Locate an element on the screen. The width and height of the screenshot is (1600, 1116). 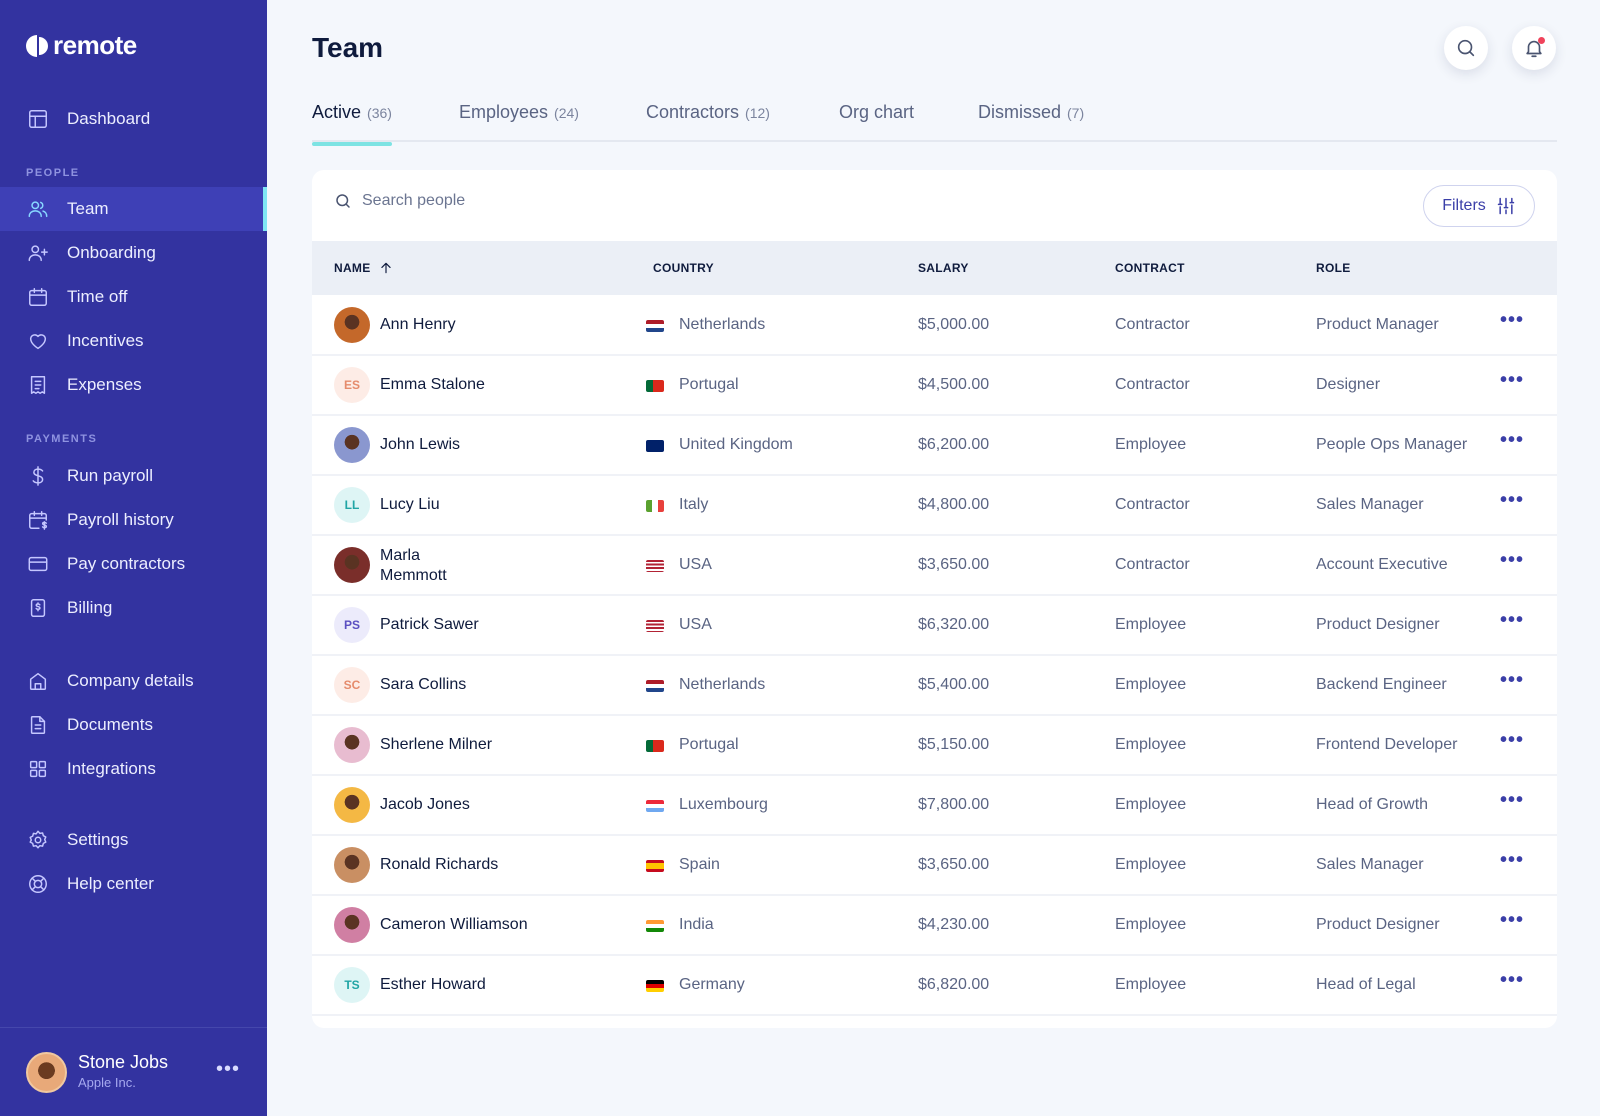
person-name: Jacob Jones is located at coordinates (425, 804).